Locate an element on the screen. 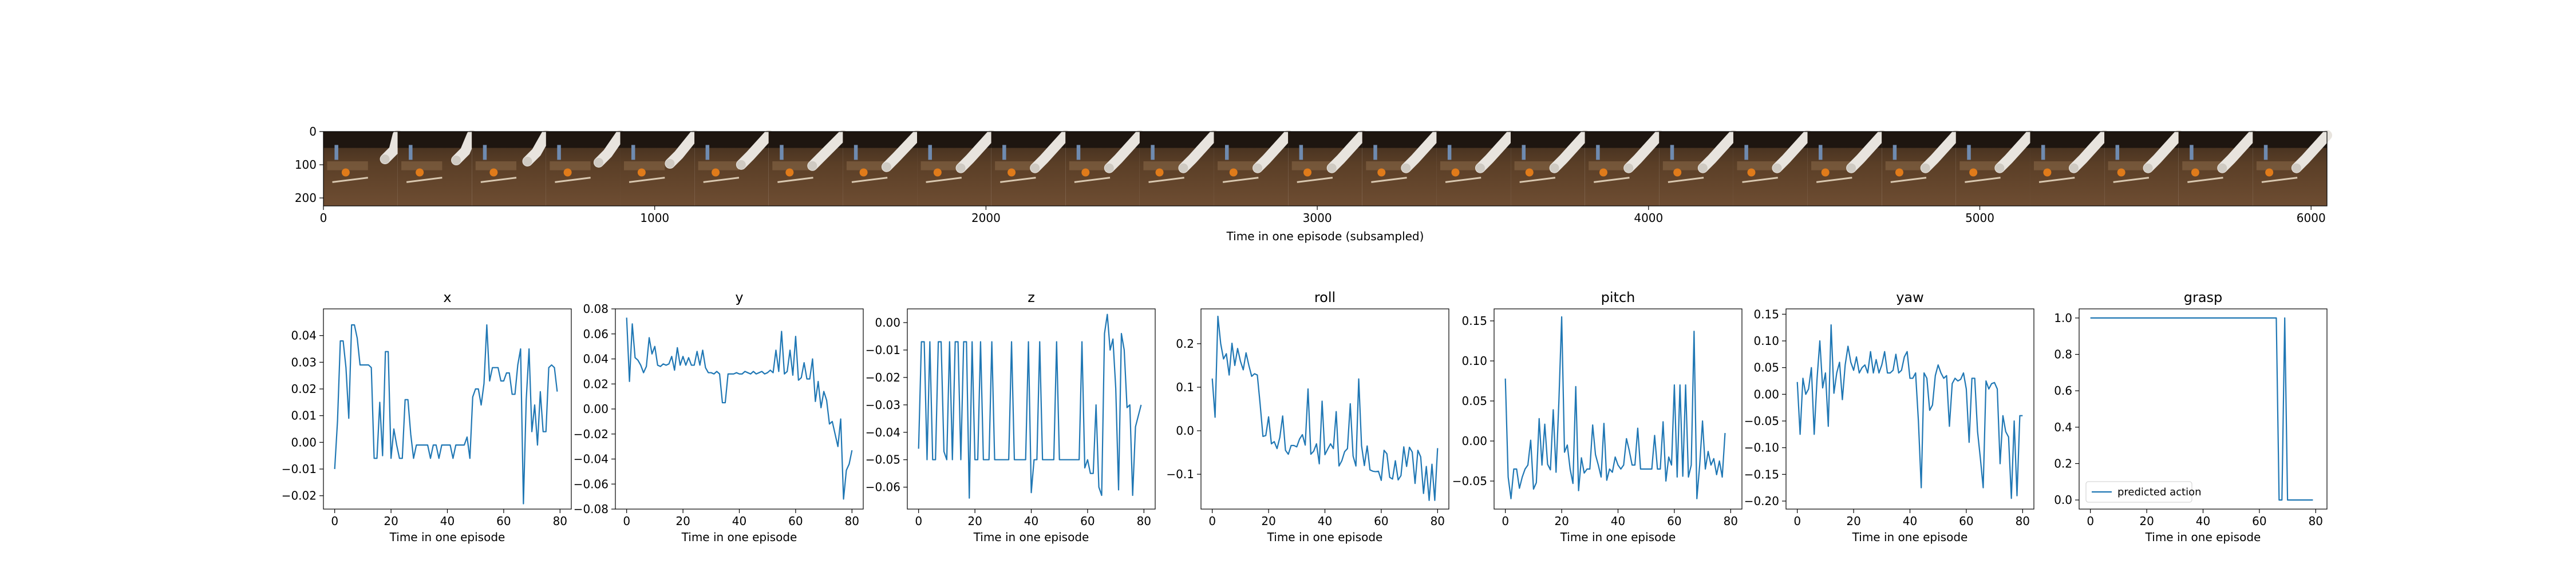 This screenshot has height=572, width=2576. chart-title: yaw is located at coordinates (1910, 297).